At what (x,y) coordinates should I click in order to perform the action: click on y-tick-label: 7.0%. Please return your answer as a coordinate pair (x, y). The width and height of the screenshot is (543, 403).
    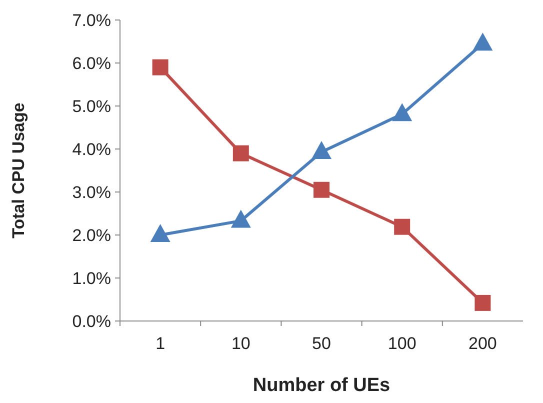
    Looking at the image, I should click on (91, 20).